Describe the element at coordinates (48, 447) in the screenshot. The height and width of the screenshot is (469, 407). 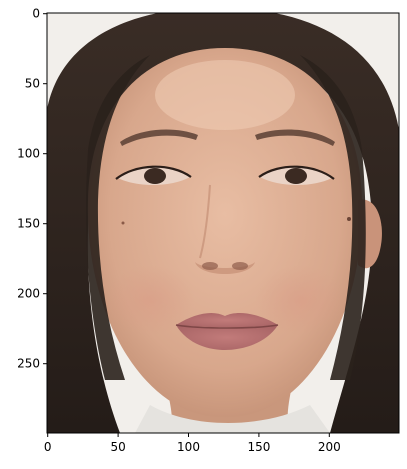
I see `x-tick-label: 0` at that location.